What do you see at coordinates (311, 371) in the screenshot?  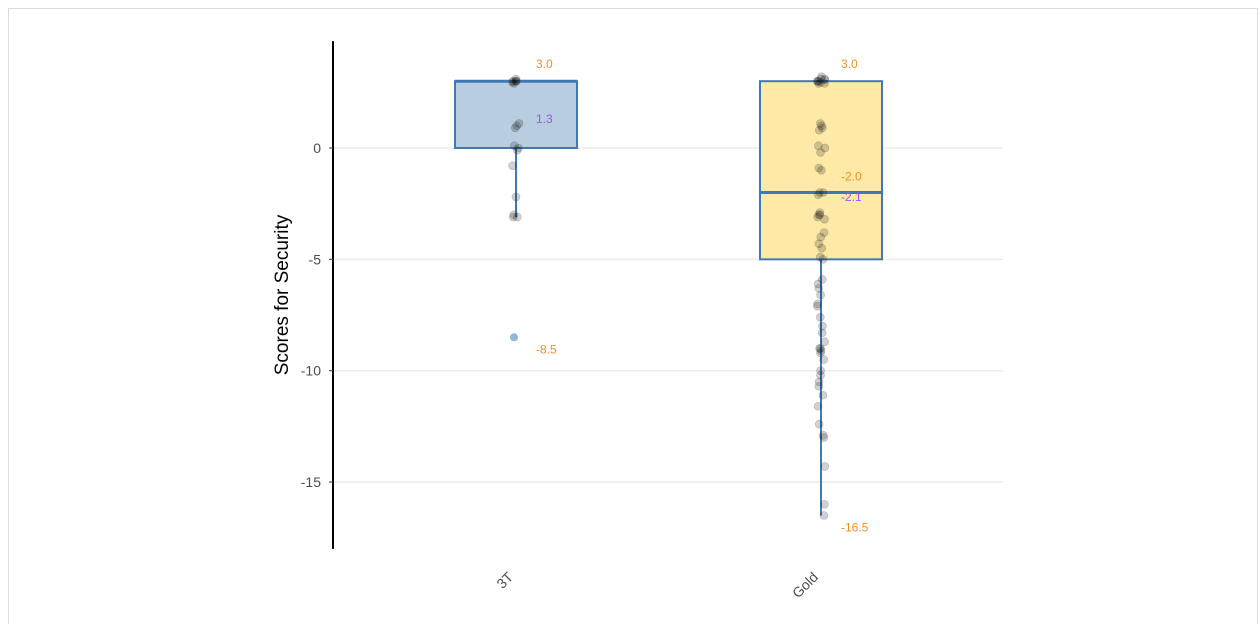 I see `y-tick-label: -10` at bounding box center [311, 371].